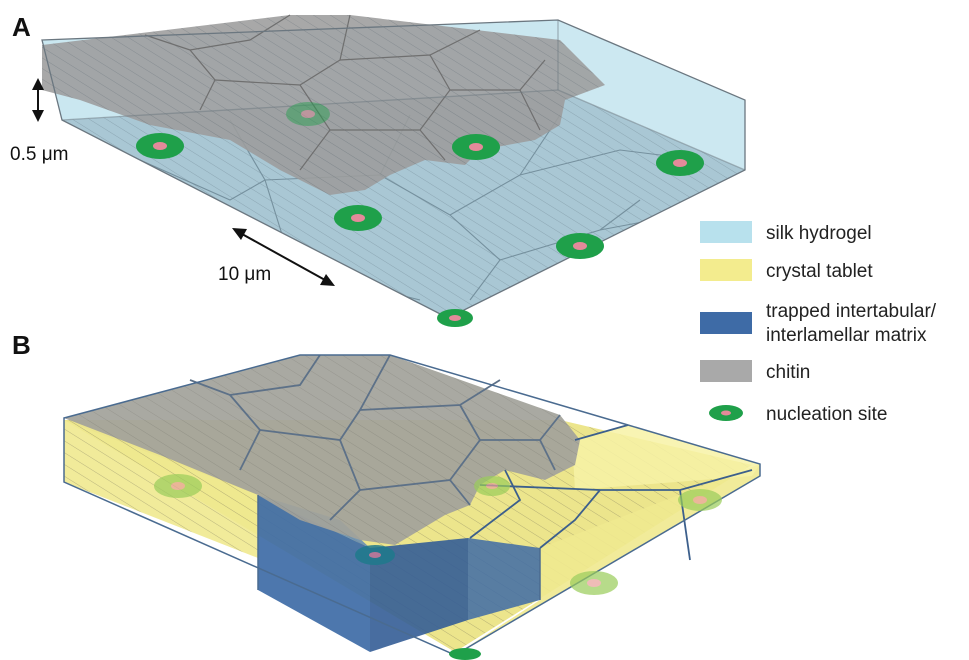  Describe the element at coordinates (726, 232) in the screenshot. I see `legend-swatch-silk-hydrogel` at that location.